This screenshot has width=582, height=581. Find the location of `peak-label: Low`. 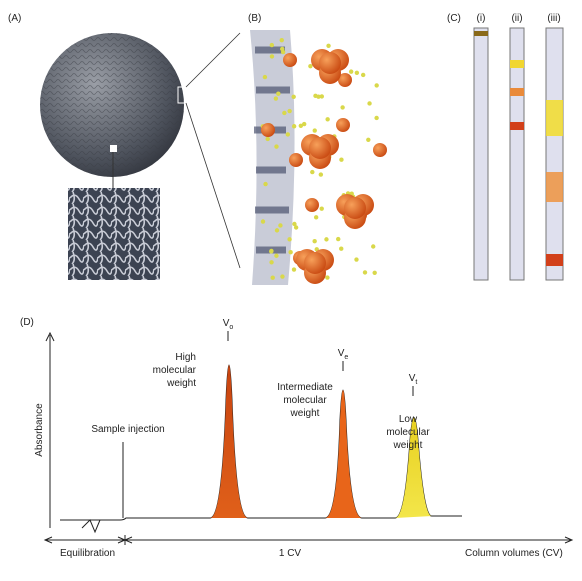

peak-label: Low is located at coordinates (408, 419).